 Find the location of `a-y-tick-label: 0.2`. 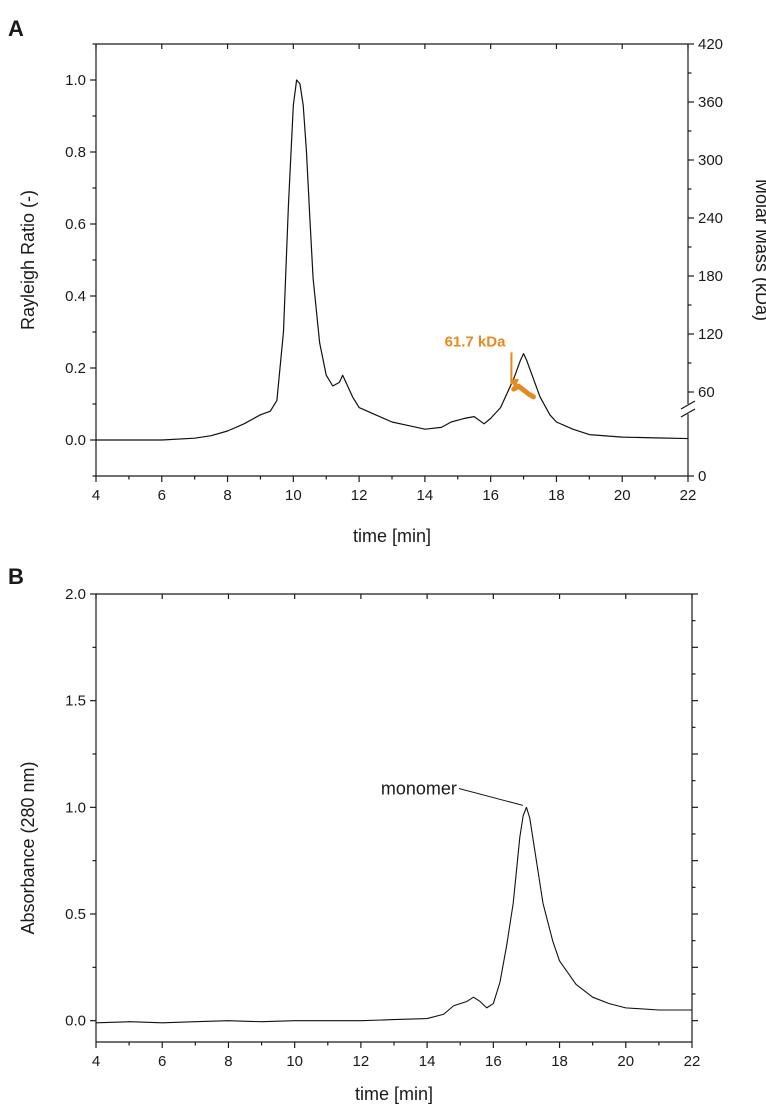

a-y-tick-label: 0.2 is located at coordinates (75, 368).